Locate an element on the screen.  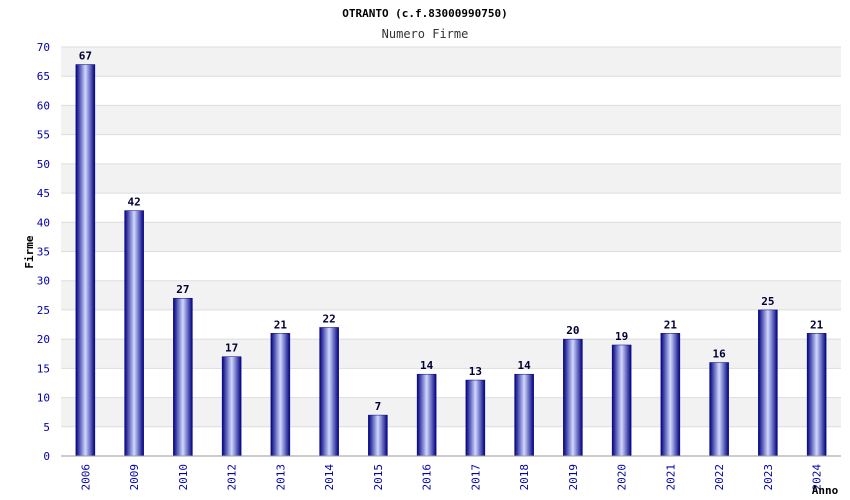
y-tick-label: 65 is located at coordinates (43, 76).